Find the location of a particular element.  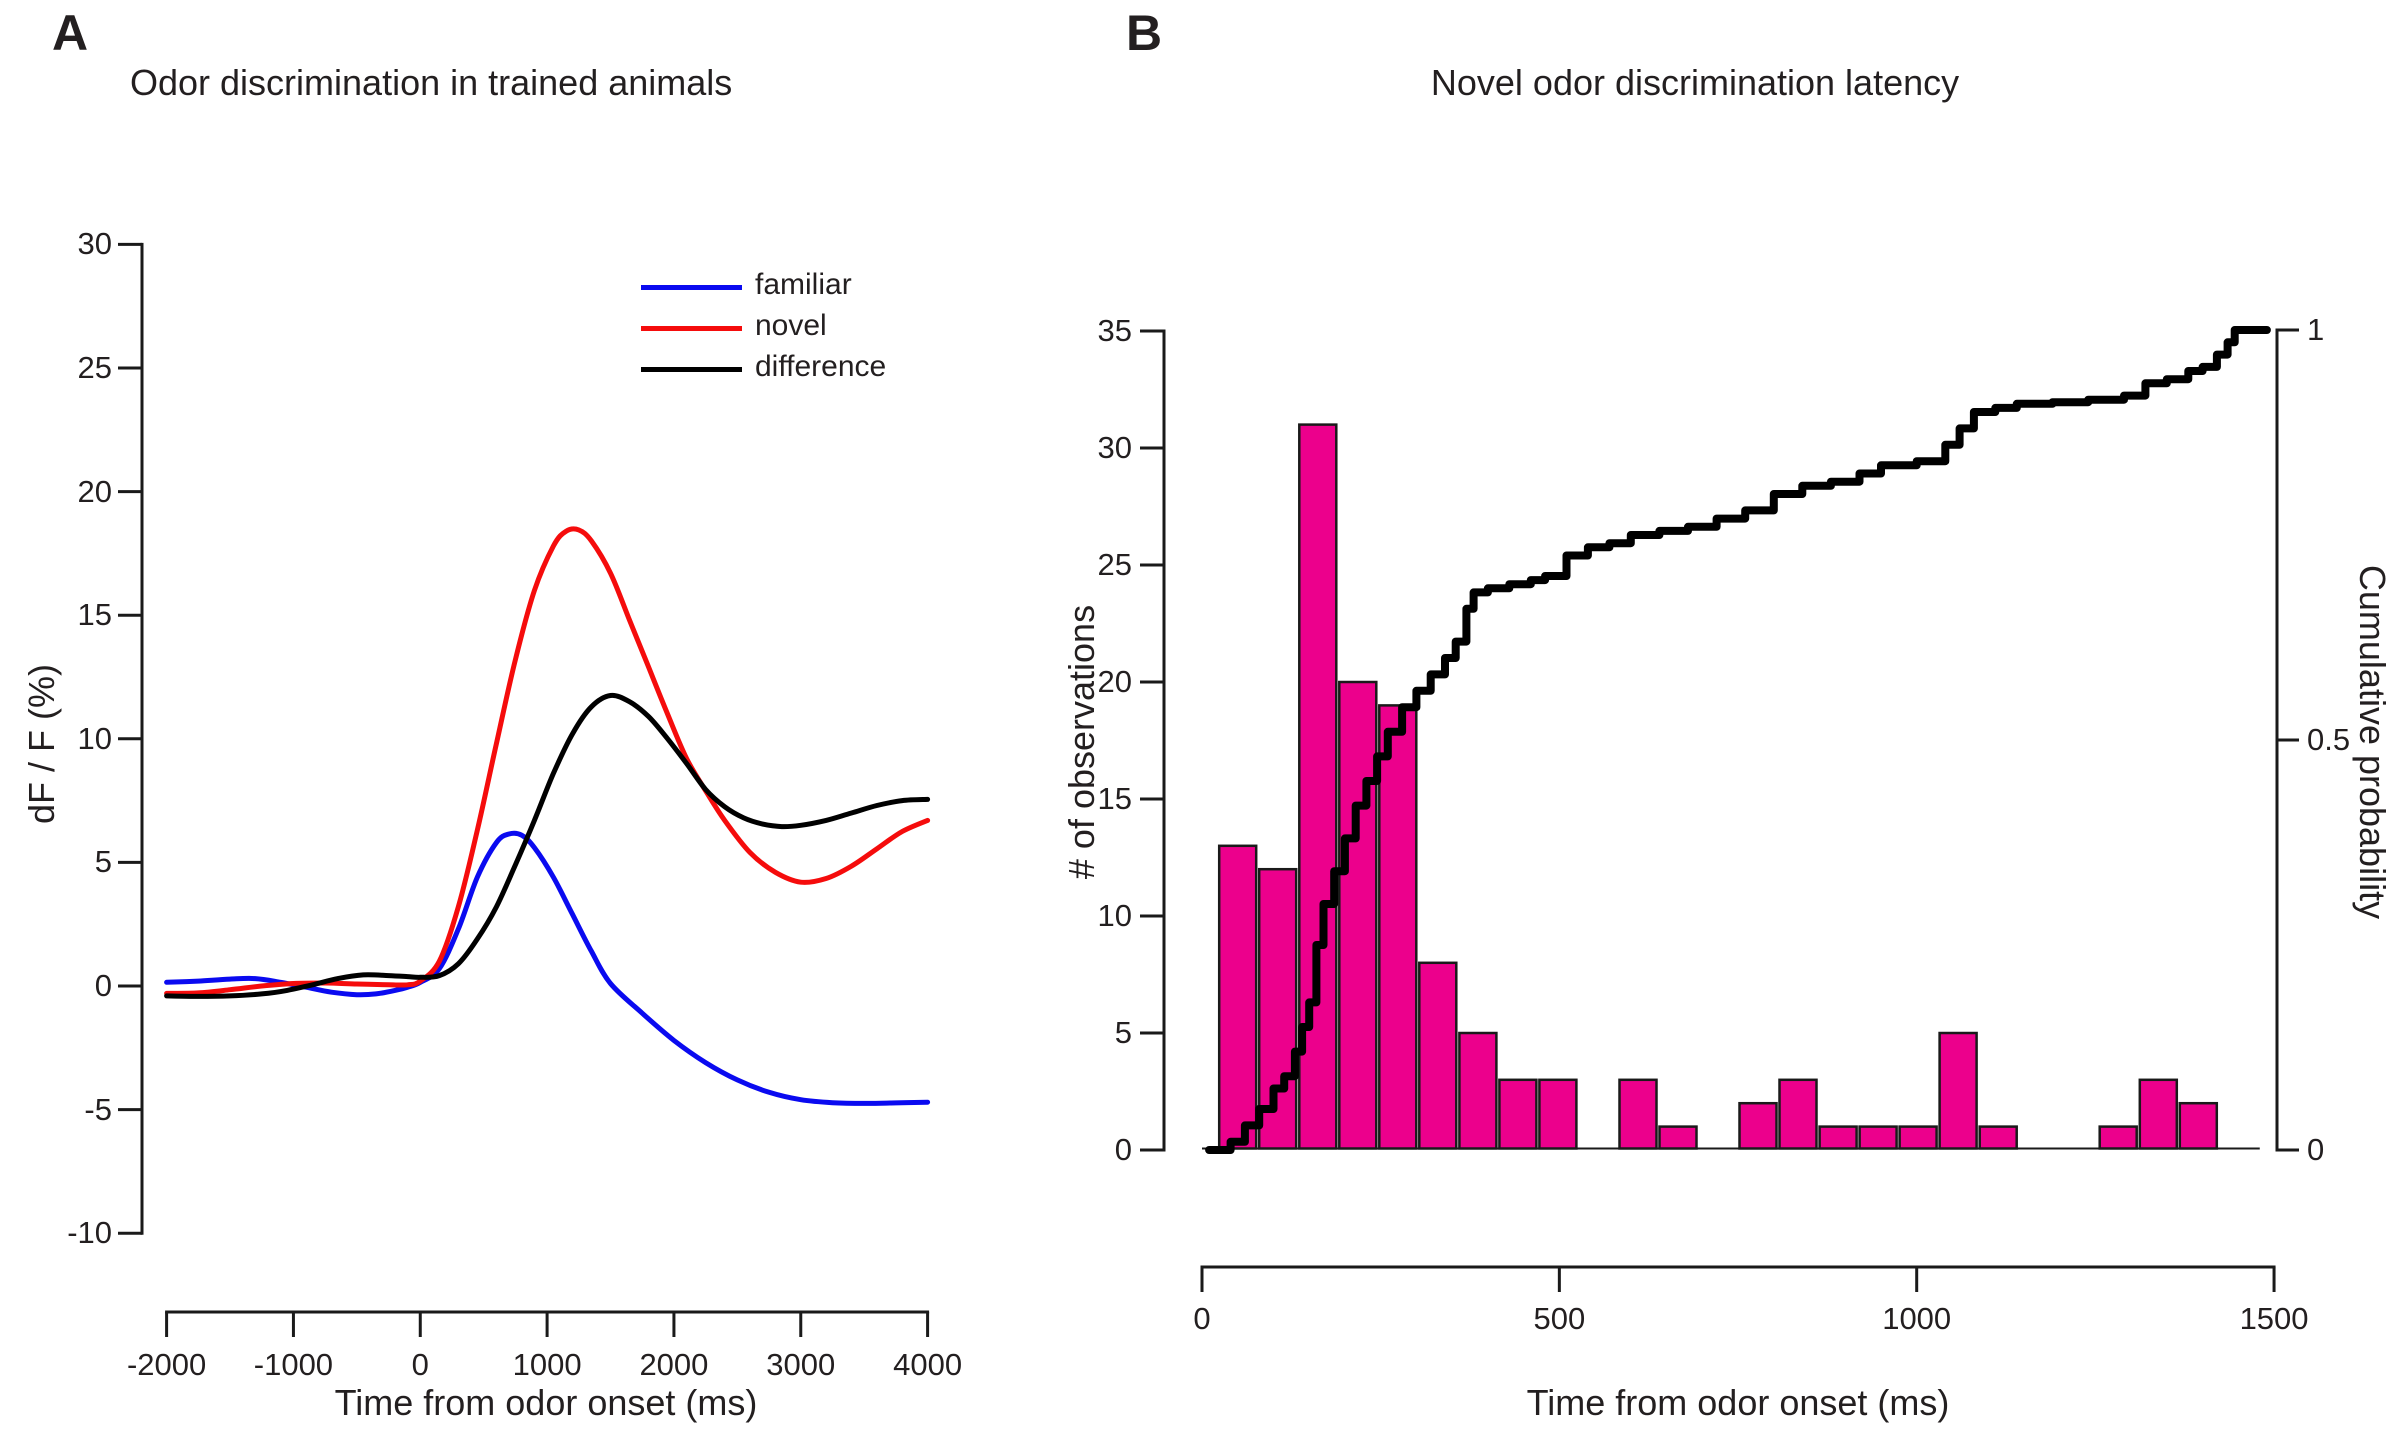

panel-b-left-y-tick-label: 15 is located at coordinates (1114, 798).